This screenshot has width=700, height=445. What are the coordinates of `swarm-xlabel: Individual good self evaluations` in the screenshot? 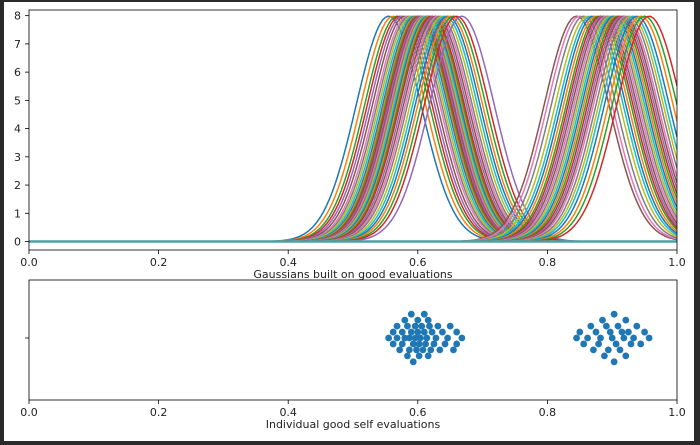 It's located at (353, 424).